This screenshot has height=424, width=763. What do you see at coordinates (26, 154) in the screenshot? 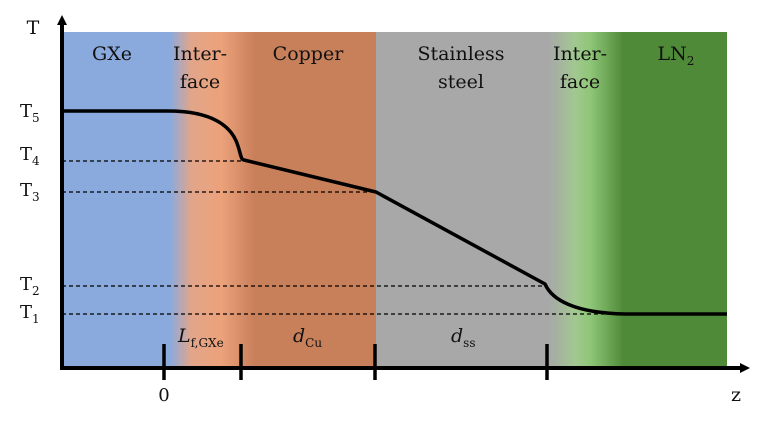
I see `t4-main: T` at bounding box center [26, 154].